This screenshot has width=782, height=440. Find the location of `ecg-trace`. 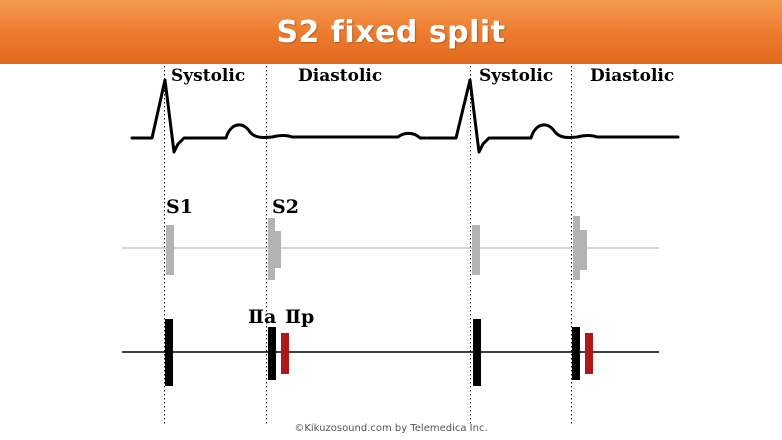

ecg-trace is located at coordinates (405, 116).